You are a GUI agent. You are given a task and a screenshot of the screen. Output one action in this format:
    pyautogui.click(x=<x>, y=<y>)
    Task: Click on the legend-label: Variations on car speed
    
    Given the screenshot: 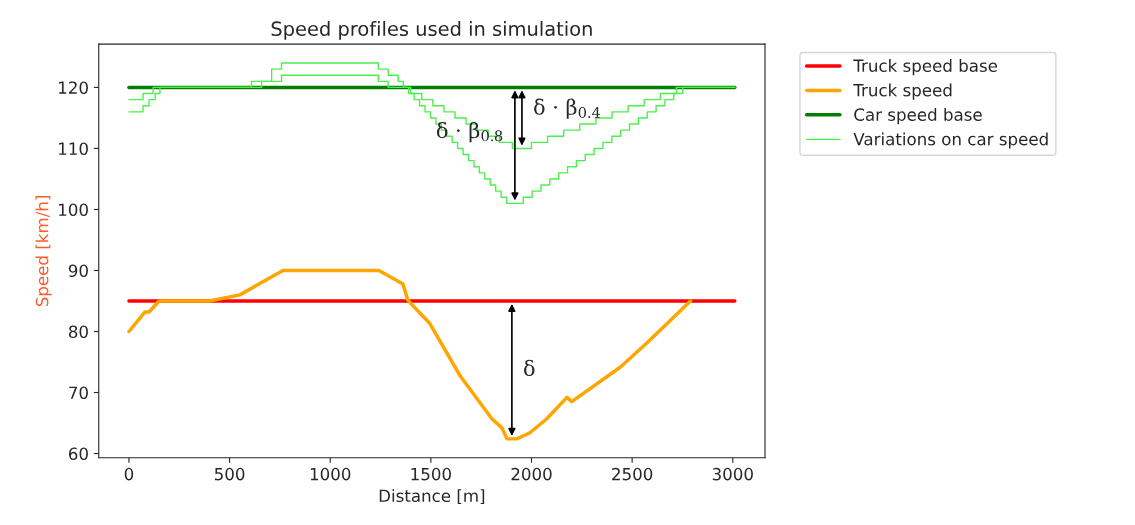 What is the action you would take?
    pyautogui.click(x=950, y=140)
    